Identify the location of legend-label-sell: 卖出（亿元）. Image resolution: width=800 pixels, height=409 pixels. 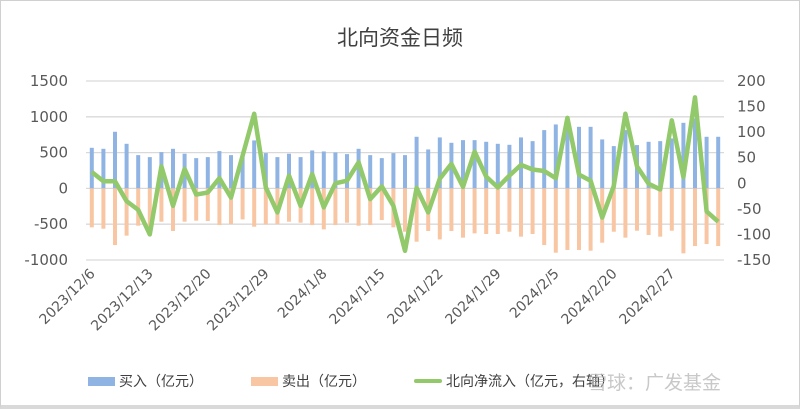
(324, 382).